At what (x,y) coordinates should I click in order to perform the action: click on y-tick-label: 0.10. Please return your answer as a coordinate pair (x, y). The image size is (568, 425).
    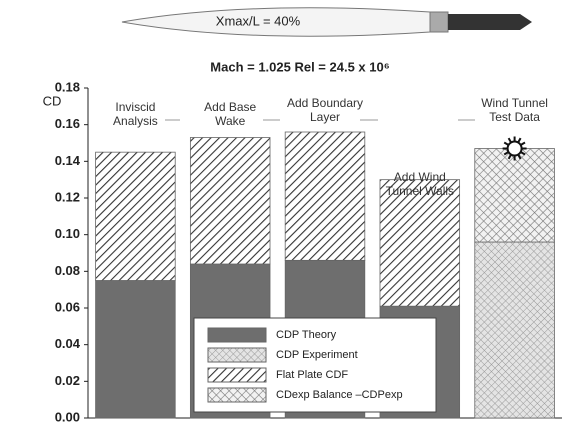
    Looking at the image, I should click on (67, 233).